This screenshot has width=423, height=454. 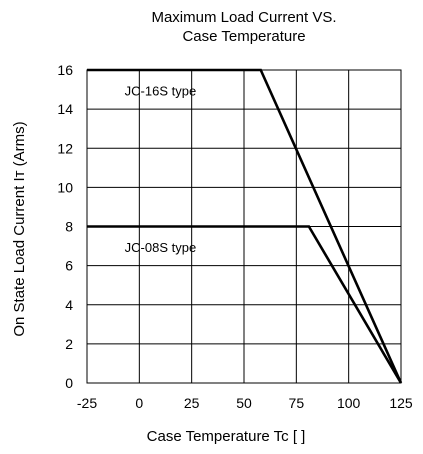 What do you see at coordinates (243, 36) in the screenshot?
I see `chart-title-line: Case Temperature` at bounding box center [243, 36].